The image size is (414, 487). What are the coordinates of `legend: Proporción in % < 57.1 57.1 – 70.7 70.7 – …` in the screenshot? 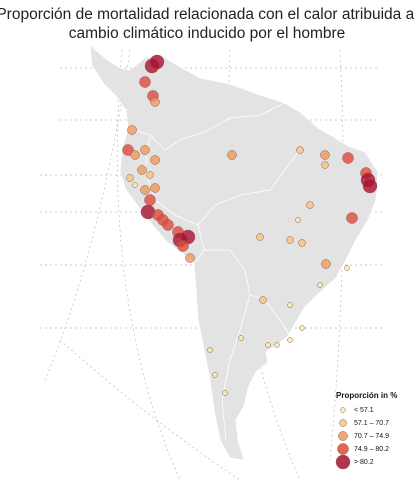 It's located at (366, 430).